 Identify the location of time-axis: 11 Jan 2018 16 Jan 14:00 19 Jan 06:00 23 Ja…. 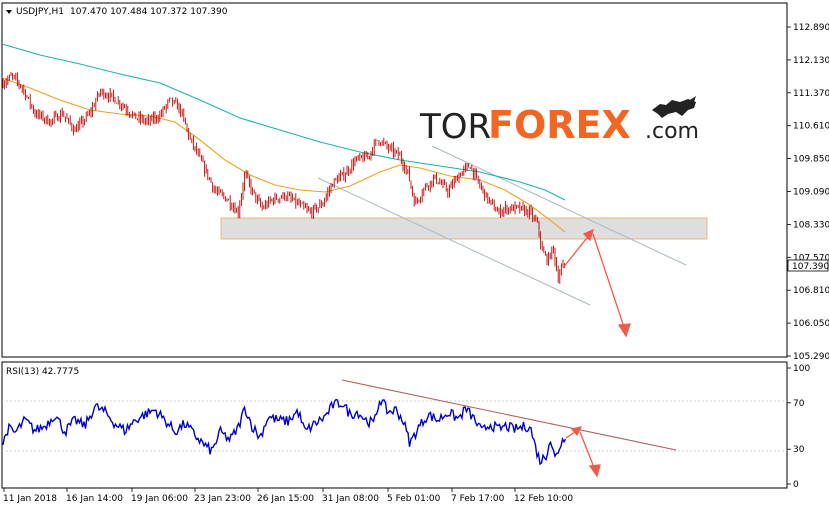
(288, 496).